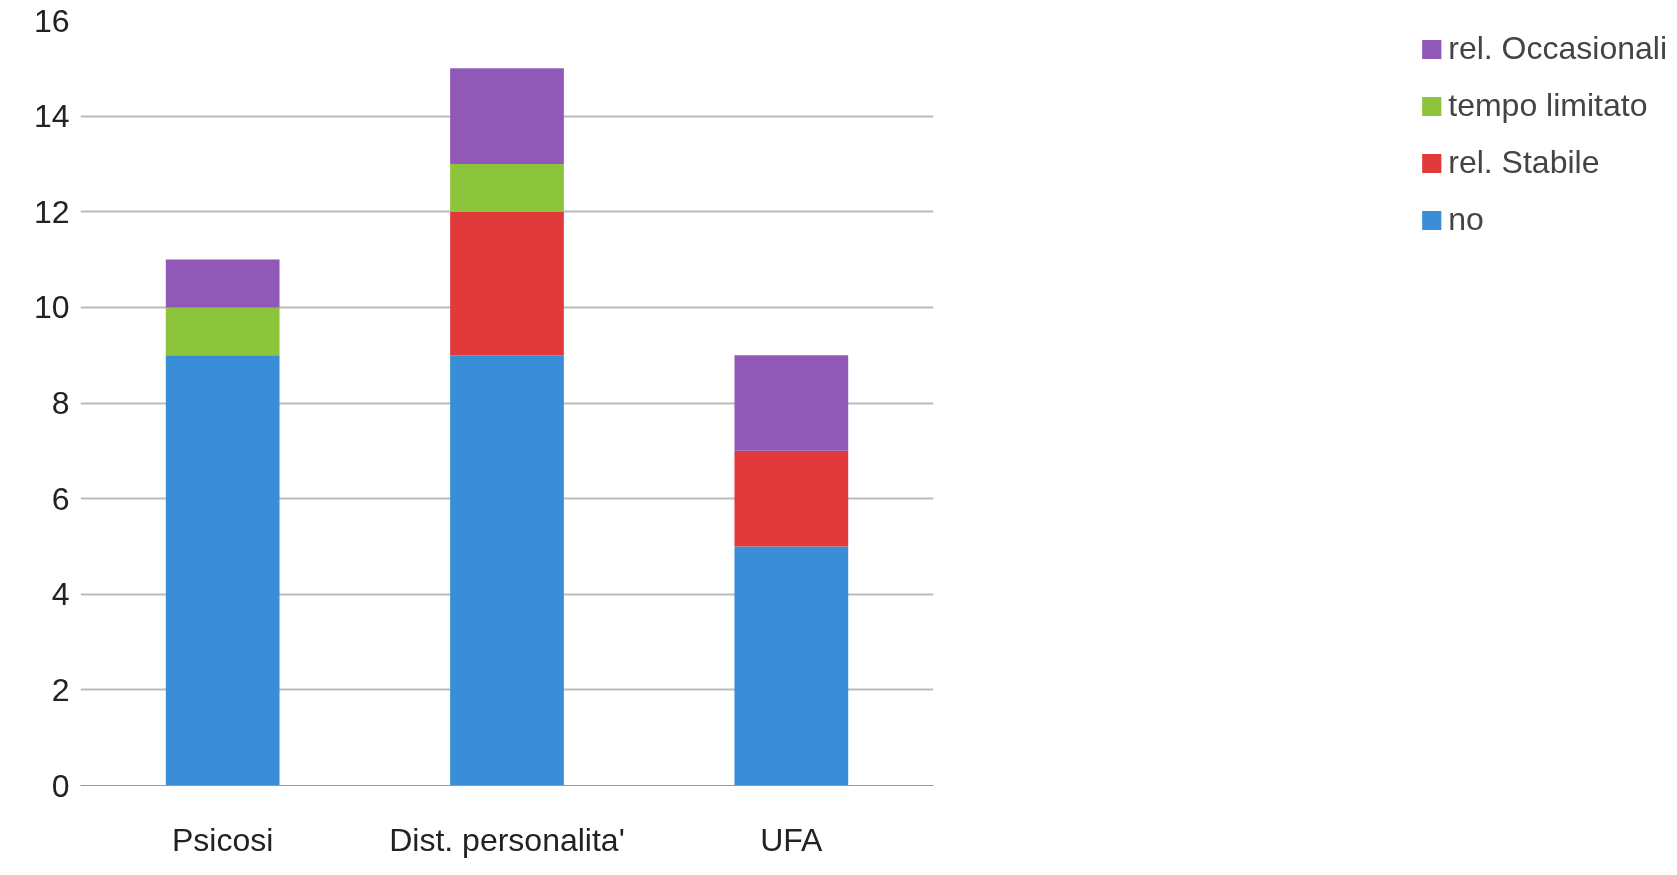 The height and width of the screenshot is (875, 1677). Describe the element at coordinates (51, 20) in the screenshot. I see `y-tick-label: 16` at that location.